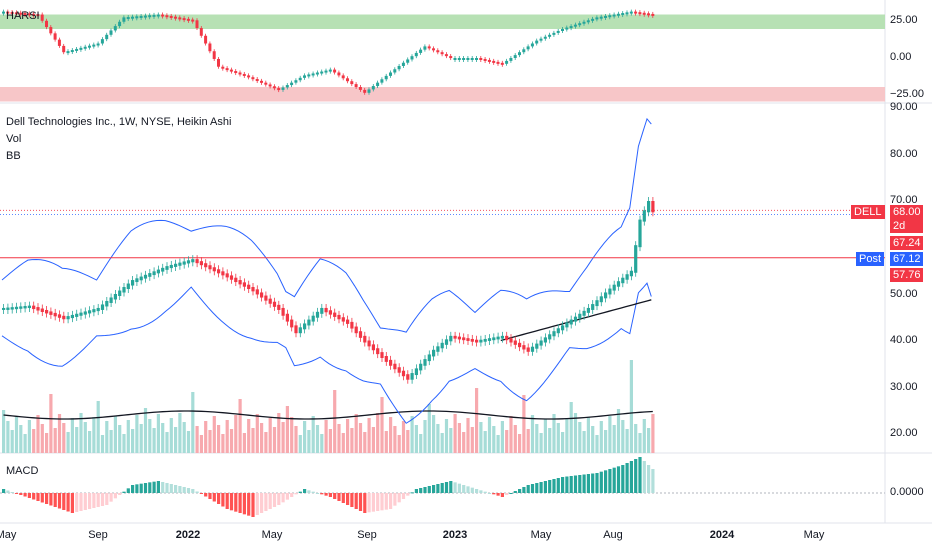 The width and height of the screenshot is (932, 550). Describe the element at coordinates (14, 139) in the screenshot. I see `vol-indicator-label: Vol` at that location.